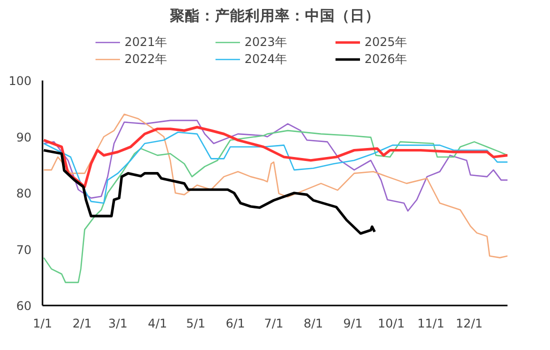 The height and width of the screenshot is (350, 550). I want to click on legend-label: 2023年, so click(266, 42).